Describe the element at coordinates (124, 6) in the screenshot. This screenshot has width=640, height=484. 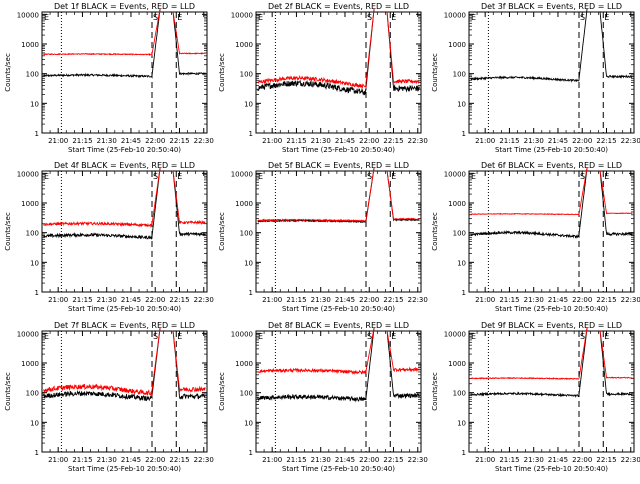
I see `panel-title: Det 1f BLACK = Events, RED = LLD` at that location.